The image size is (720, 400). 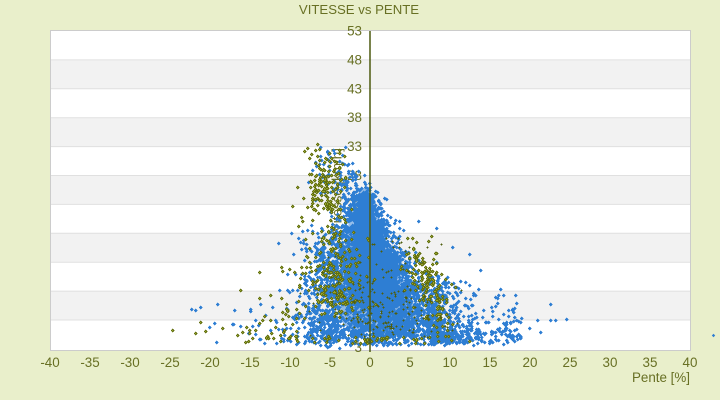 I want to click on svg-text: -25, so click(x=169, y=362).